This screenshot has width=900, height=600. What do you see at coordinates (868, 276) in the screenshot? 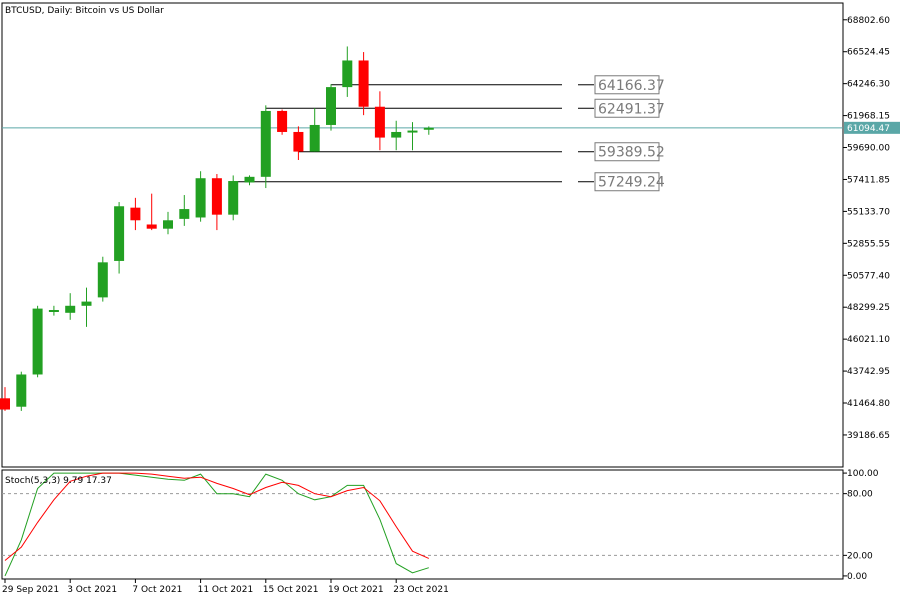
I see `price-tick-label: 50577.40` at bounding box center [868, 276].